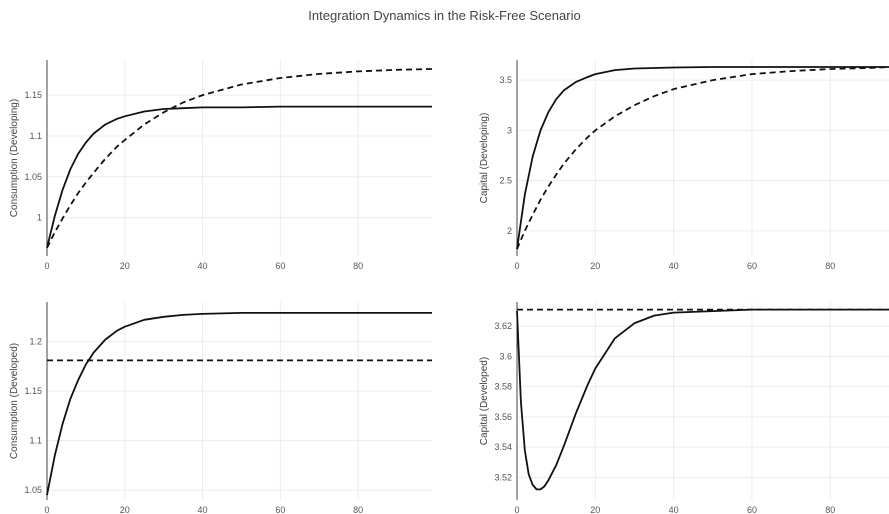 The width and height of the screenshot is (889, 514). What do you see at coordinates (505, 356) in the screenshot?
I see `y-tick-label: 3.6` at bounding box center [505, 356].